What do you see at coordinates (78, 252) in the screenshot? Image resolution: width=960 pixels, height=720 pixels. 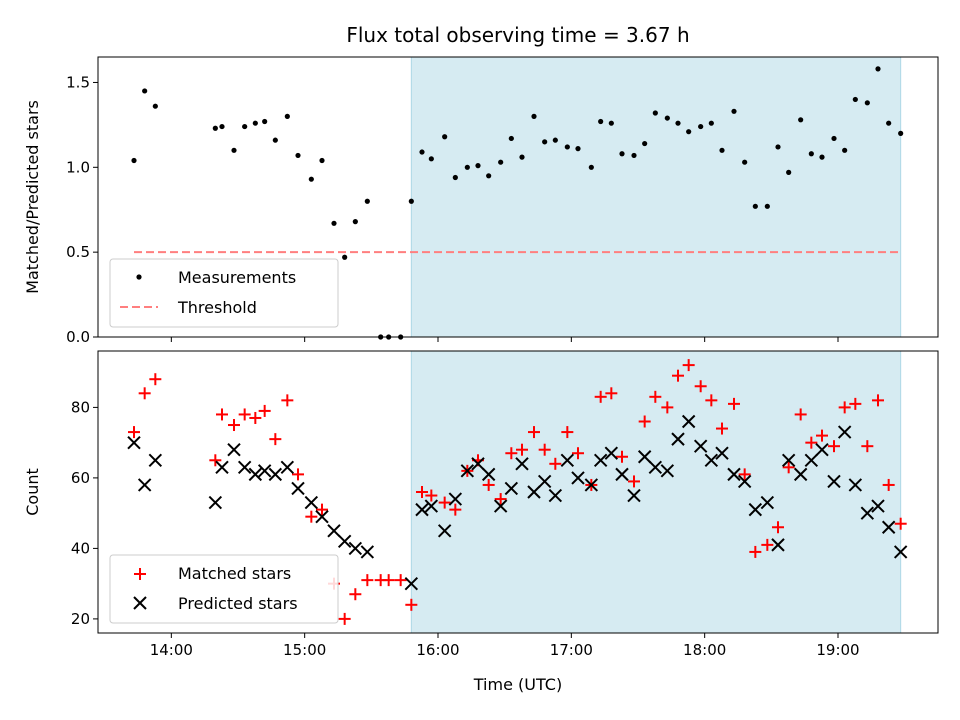 I see `top-y-tick-label: 0.5` at bounding box center [78, 252].